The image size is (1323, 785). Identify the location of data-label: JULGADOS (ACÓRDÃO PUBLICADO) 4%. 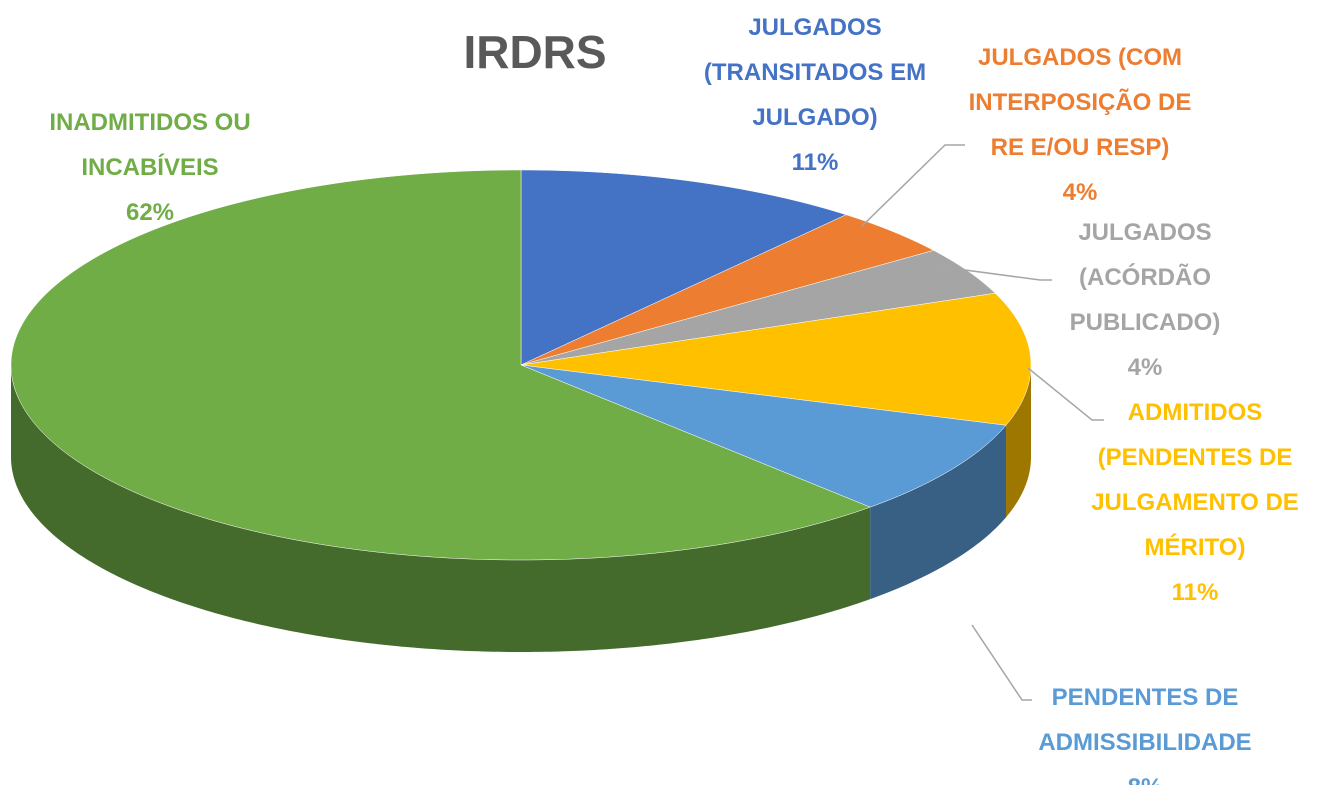
(1145, 300).